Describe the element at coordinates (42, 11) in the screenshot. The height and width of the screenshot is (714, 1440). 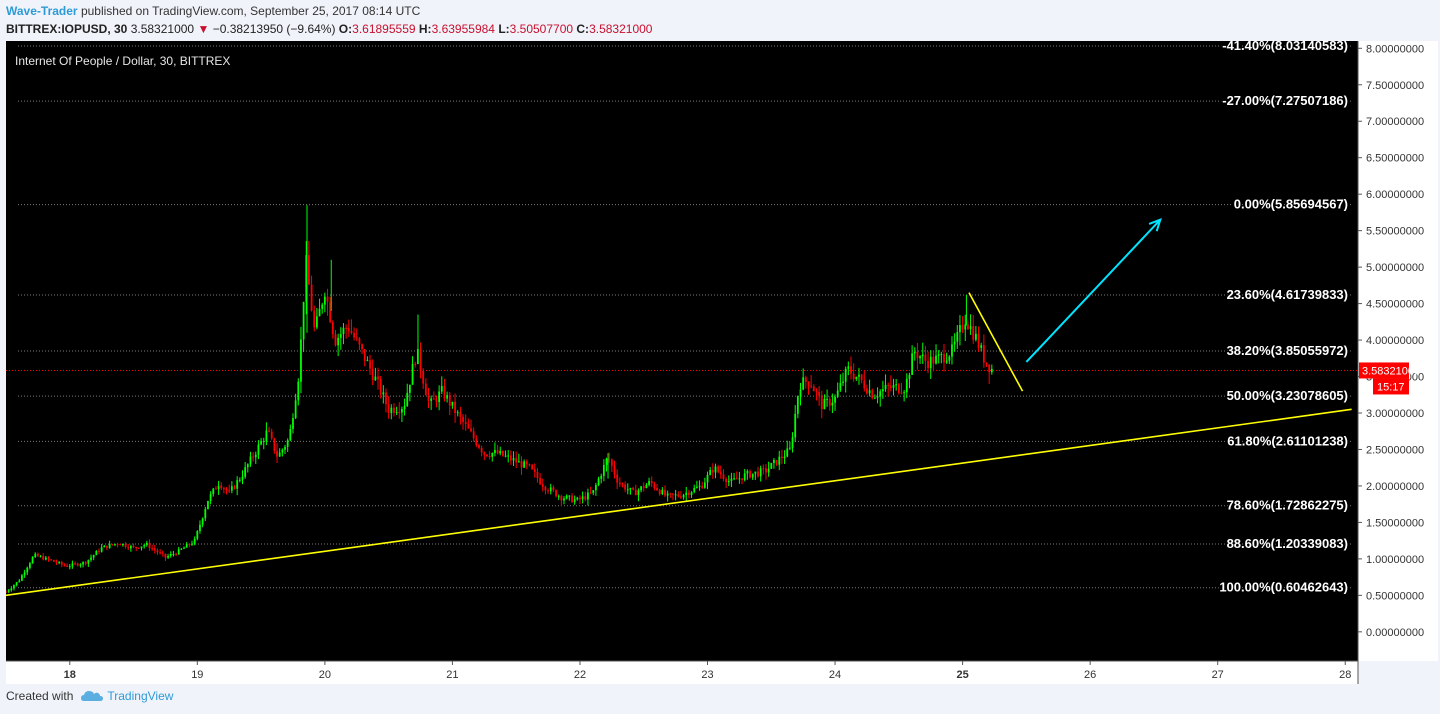
I see `author-link: Wave-Trader` at that location.